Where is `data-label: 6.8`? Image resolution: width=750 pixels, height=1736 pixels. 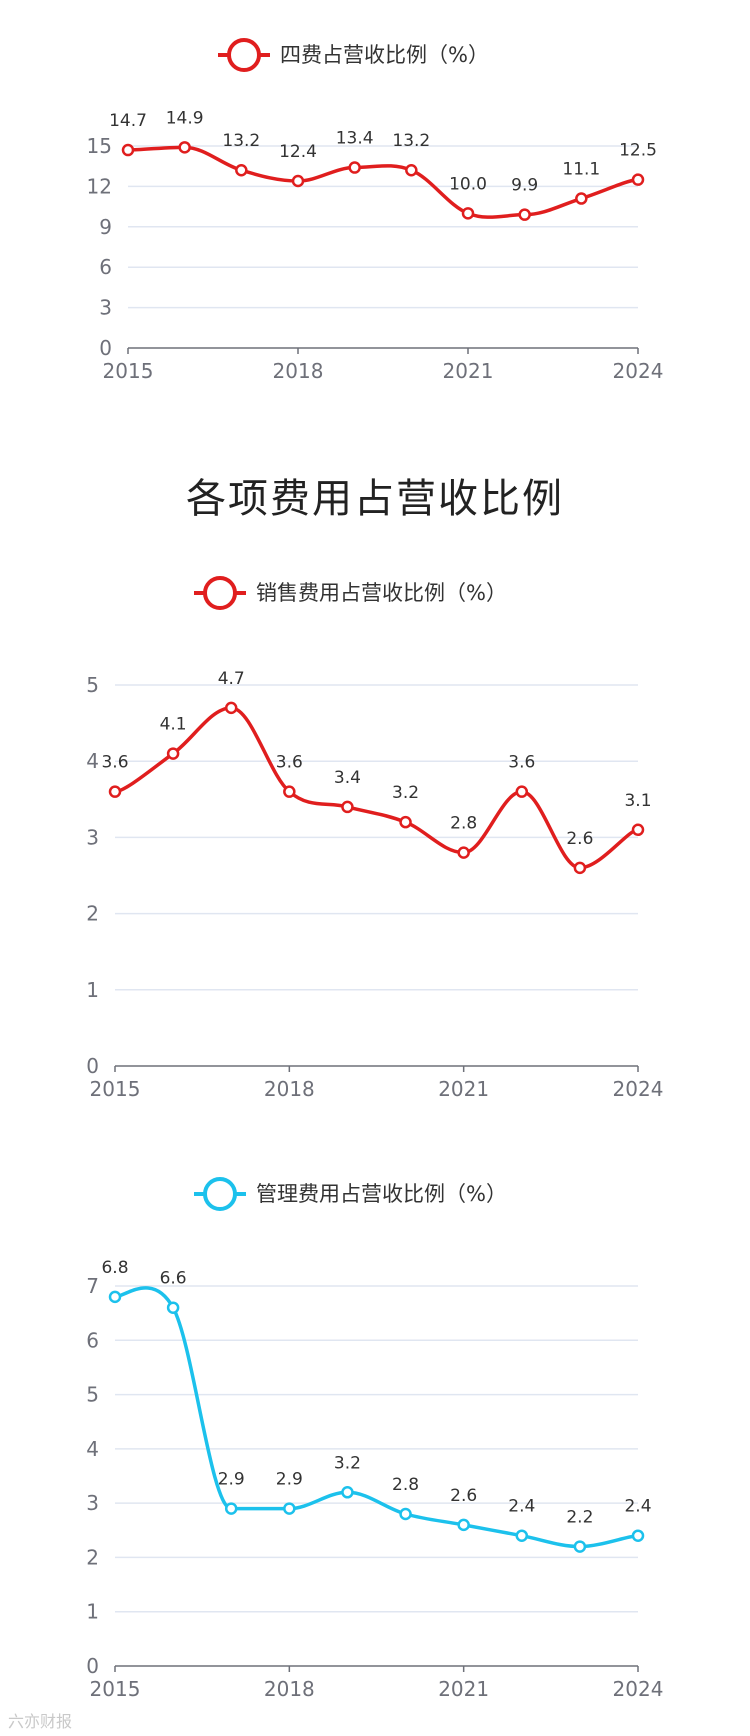
data-label: 6.8 is located at coordinates (114, 1268).